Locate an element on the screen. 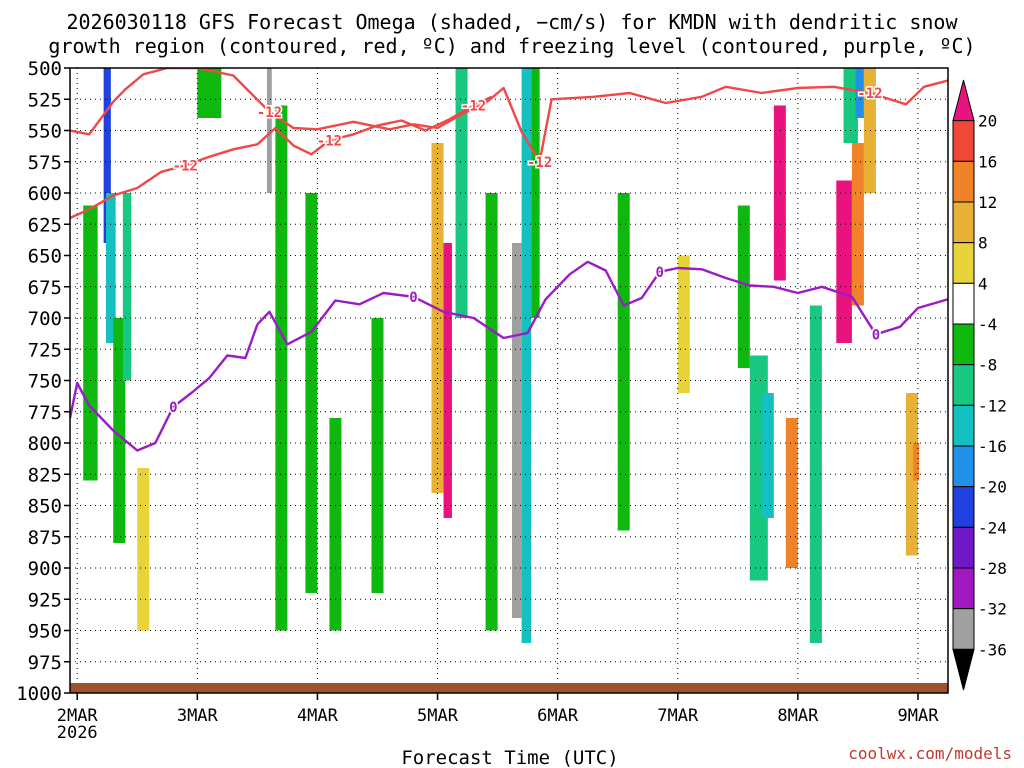 This screenshot has height=768, width=1024. colorbar: 20 16 12 8 4 -4 -8 -12 -16 -20 -24 -28 -32 -36 is located at coordinates (979, 385).